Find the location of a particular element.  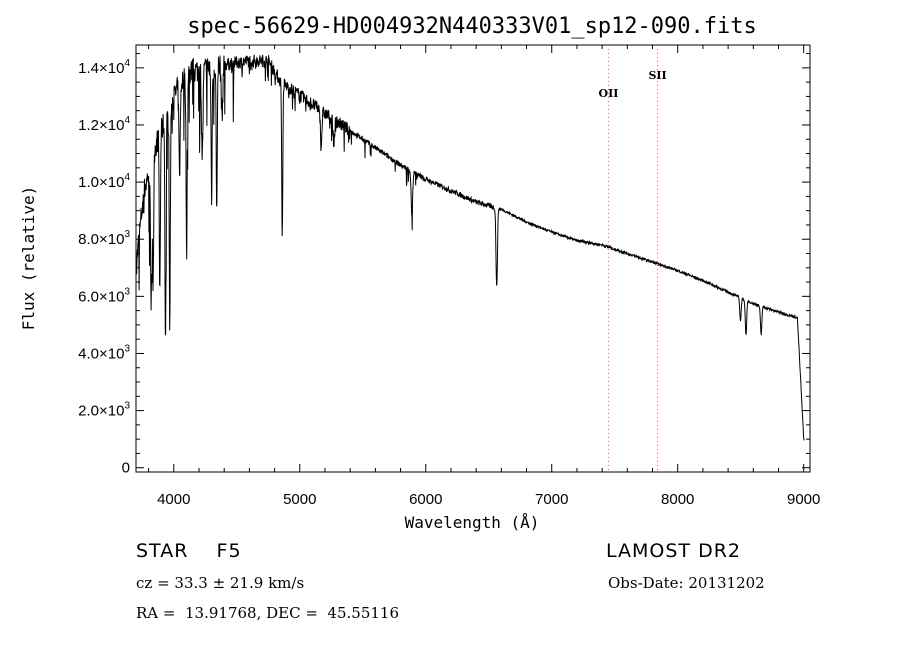

object-class: STAR F5 is located at coordinates (189, 551).